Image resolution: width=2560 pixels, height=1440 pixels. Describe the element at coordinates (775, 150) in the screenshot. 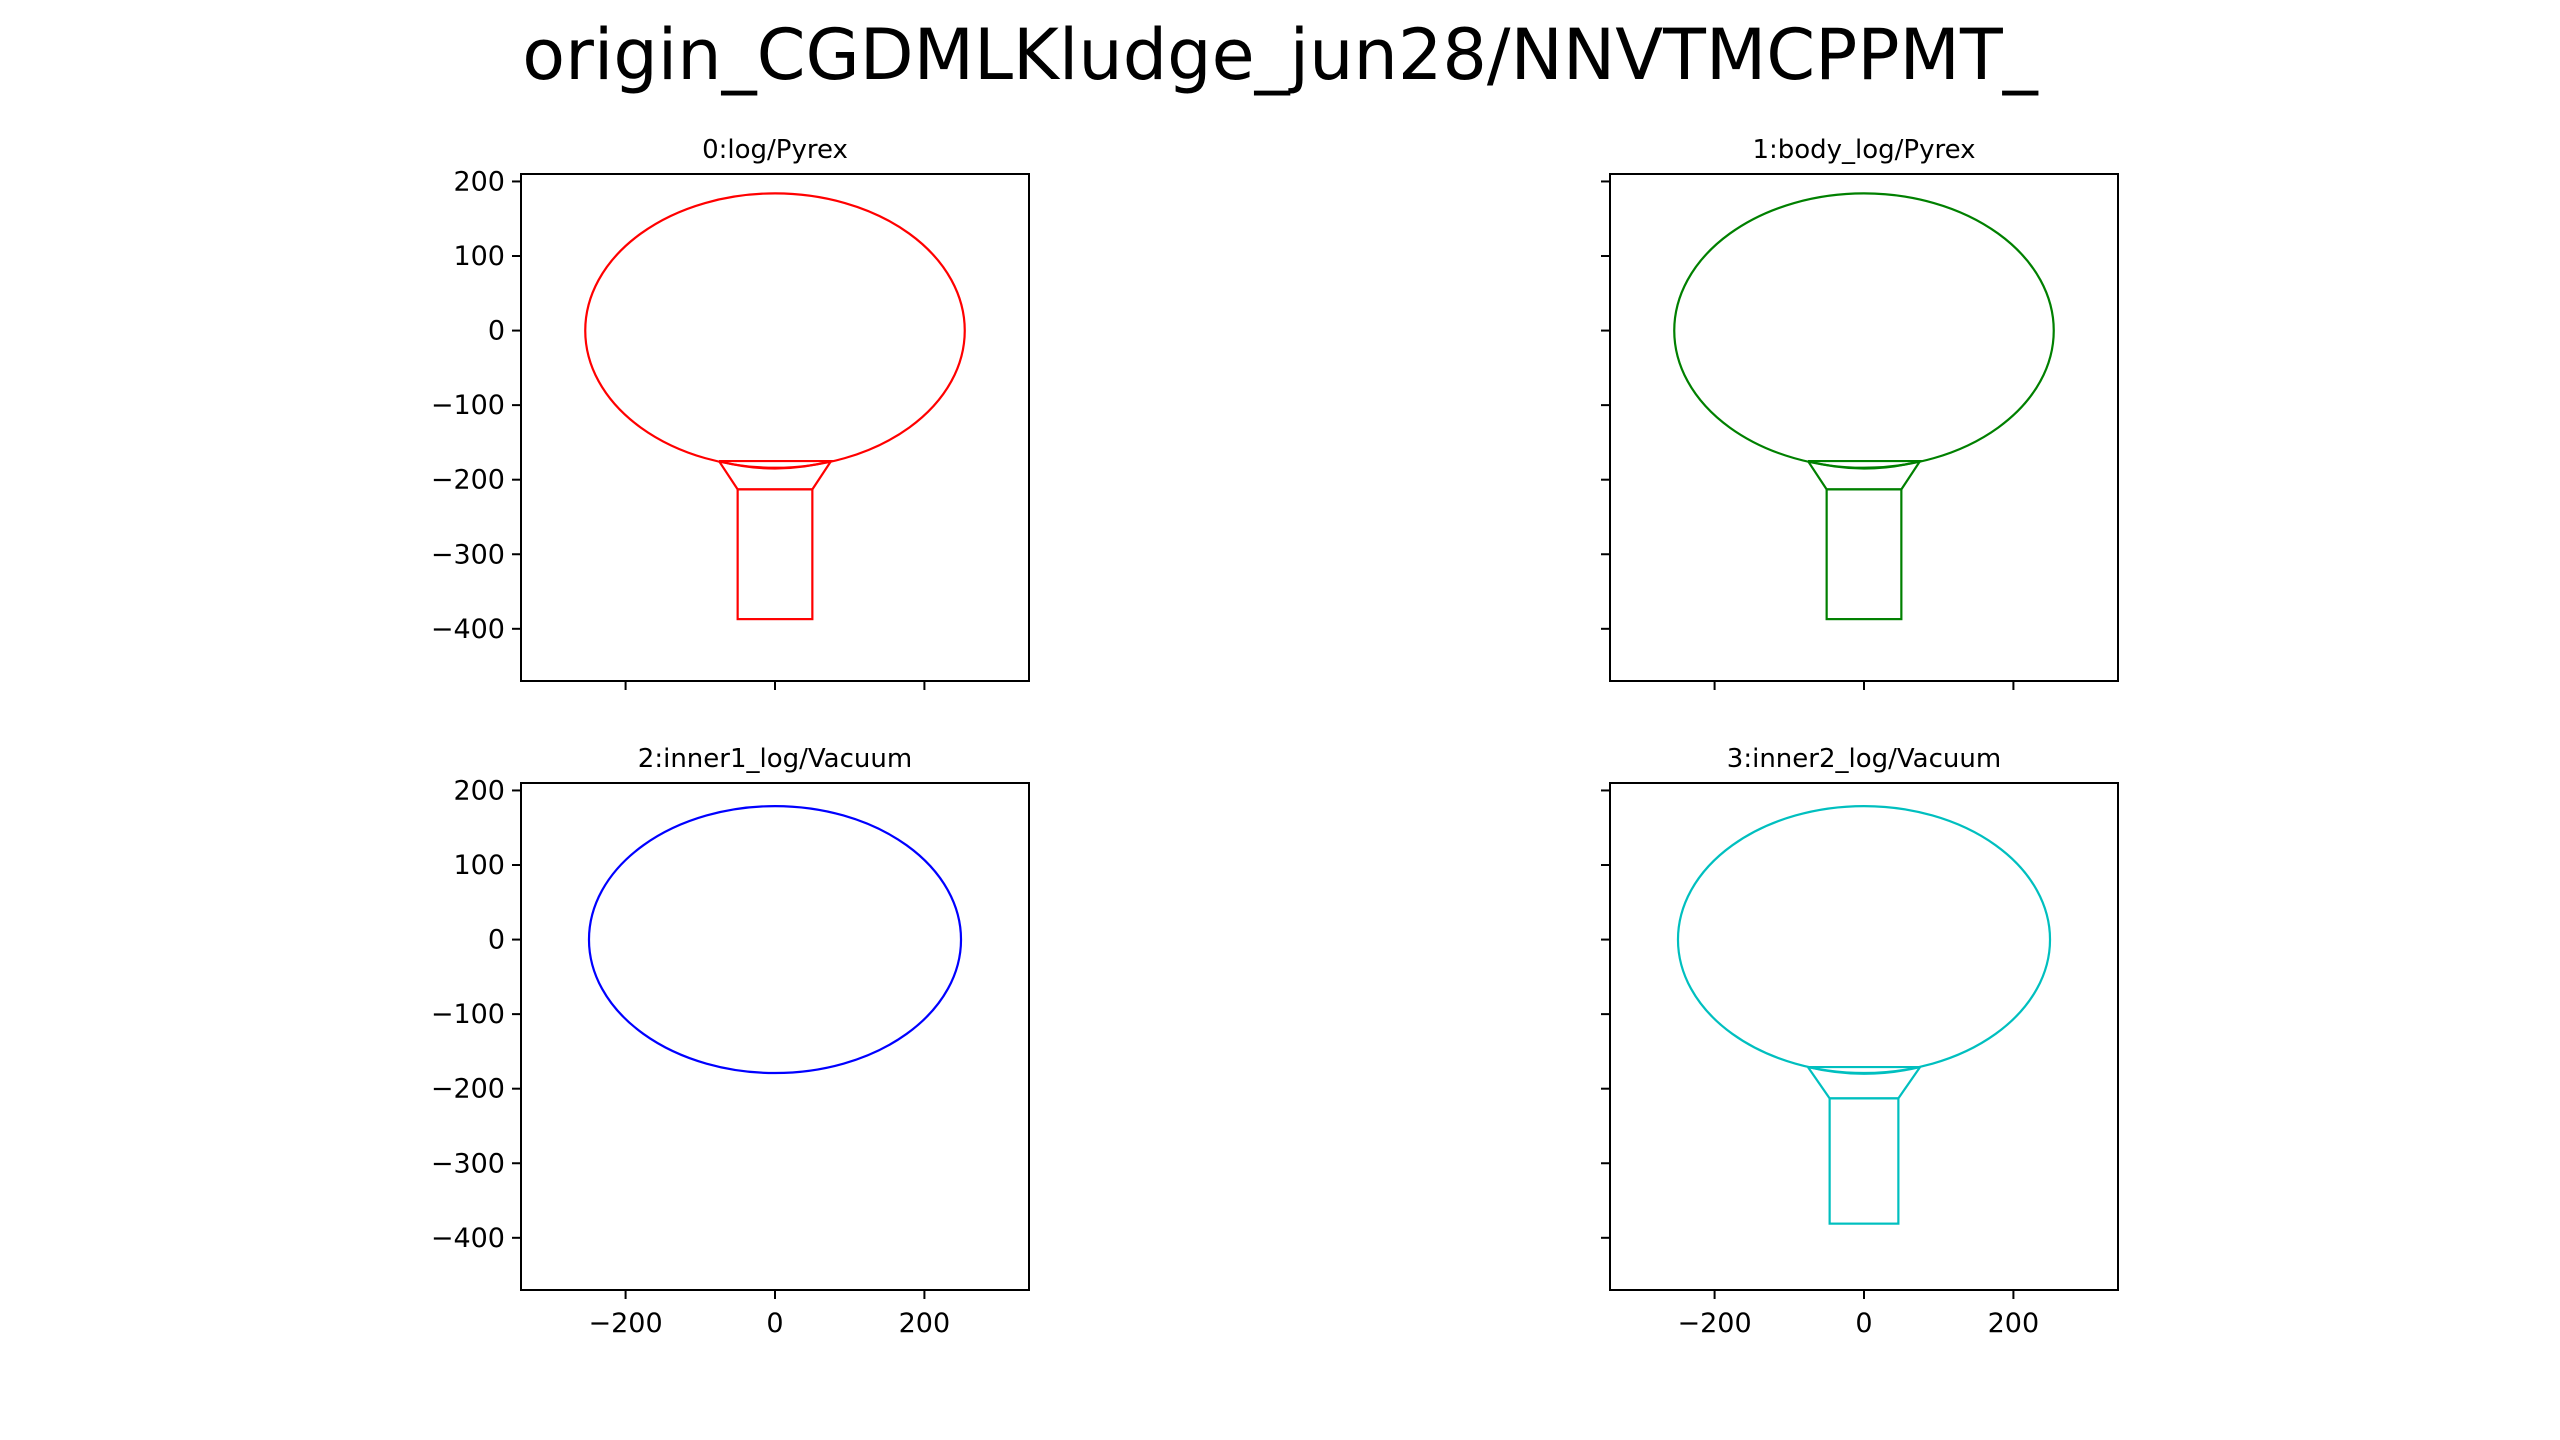

I see `subplot-title: 0:log/Pyrex` at that location.